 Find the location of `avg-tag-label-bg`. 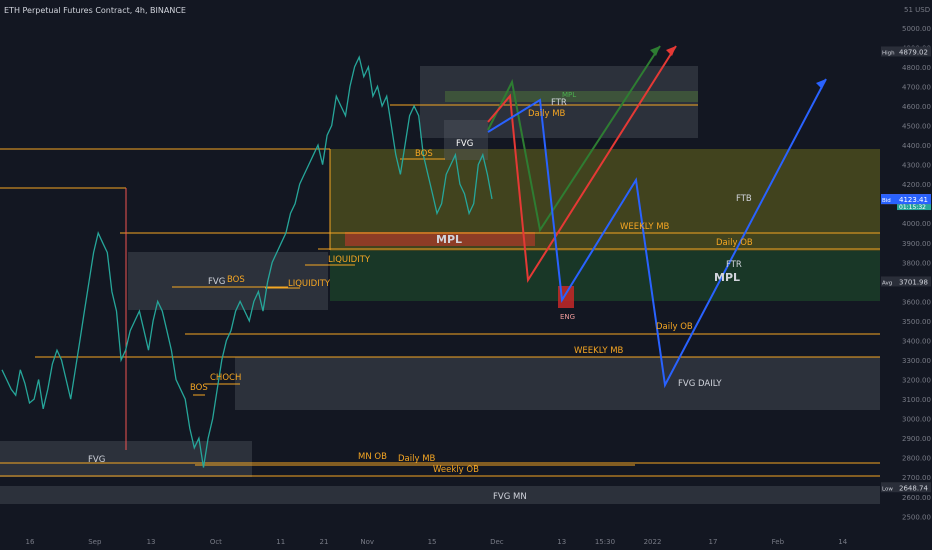

avg-tag-label-bg is located at coordinates (889, 281).